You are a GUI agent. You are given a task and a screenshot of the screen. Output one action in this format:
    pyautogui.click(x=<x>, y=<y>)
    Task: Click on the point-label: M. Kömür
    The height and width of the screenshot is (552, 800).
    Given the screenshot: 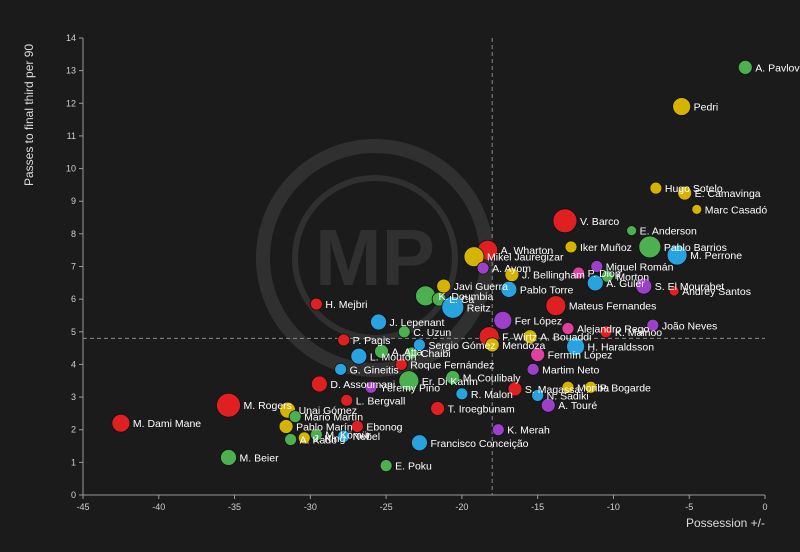 What is the action you would take?
    pyautogui.click(x=348, y=436)
    